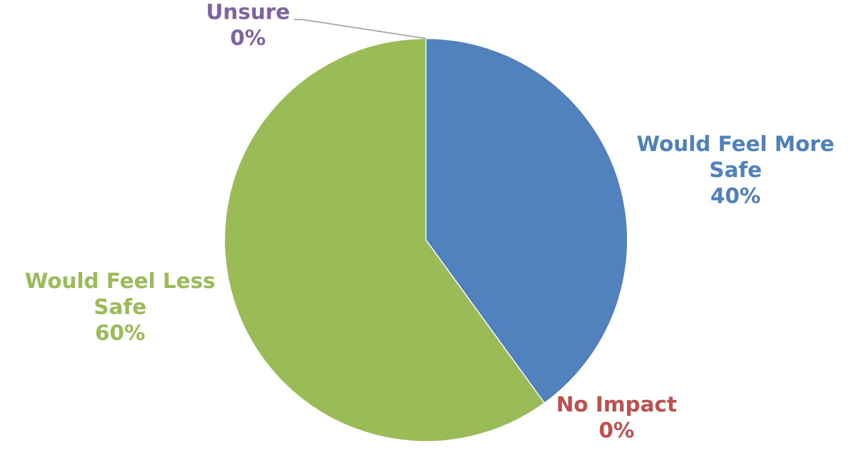 This screenshot has width=852, height=451. I want to click on category-label: No Impact, so click(616, 404).